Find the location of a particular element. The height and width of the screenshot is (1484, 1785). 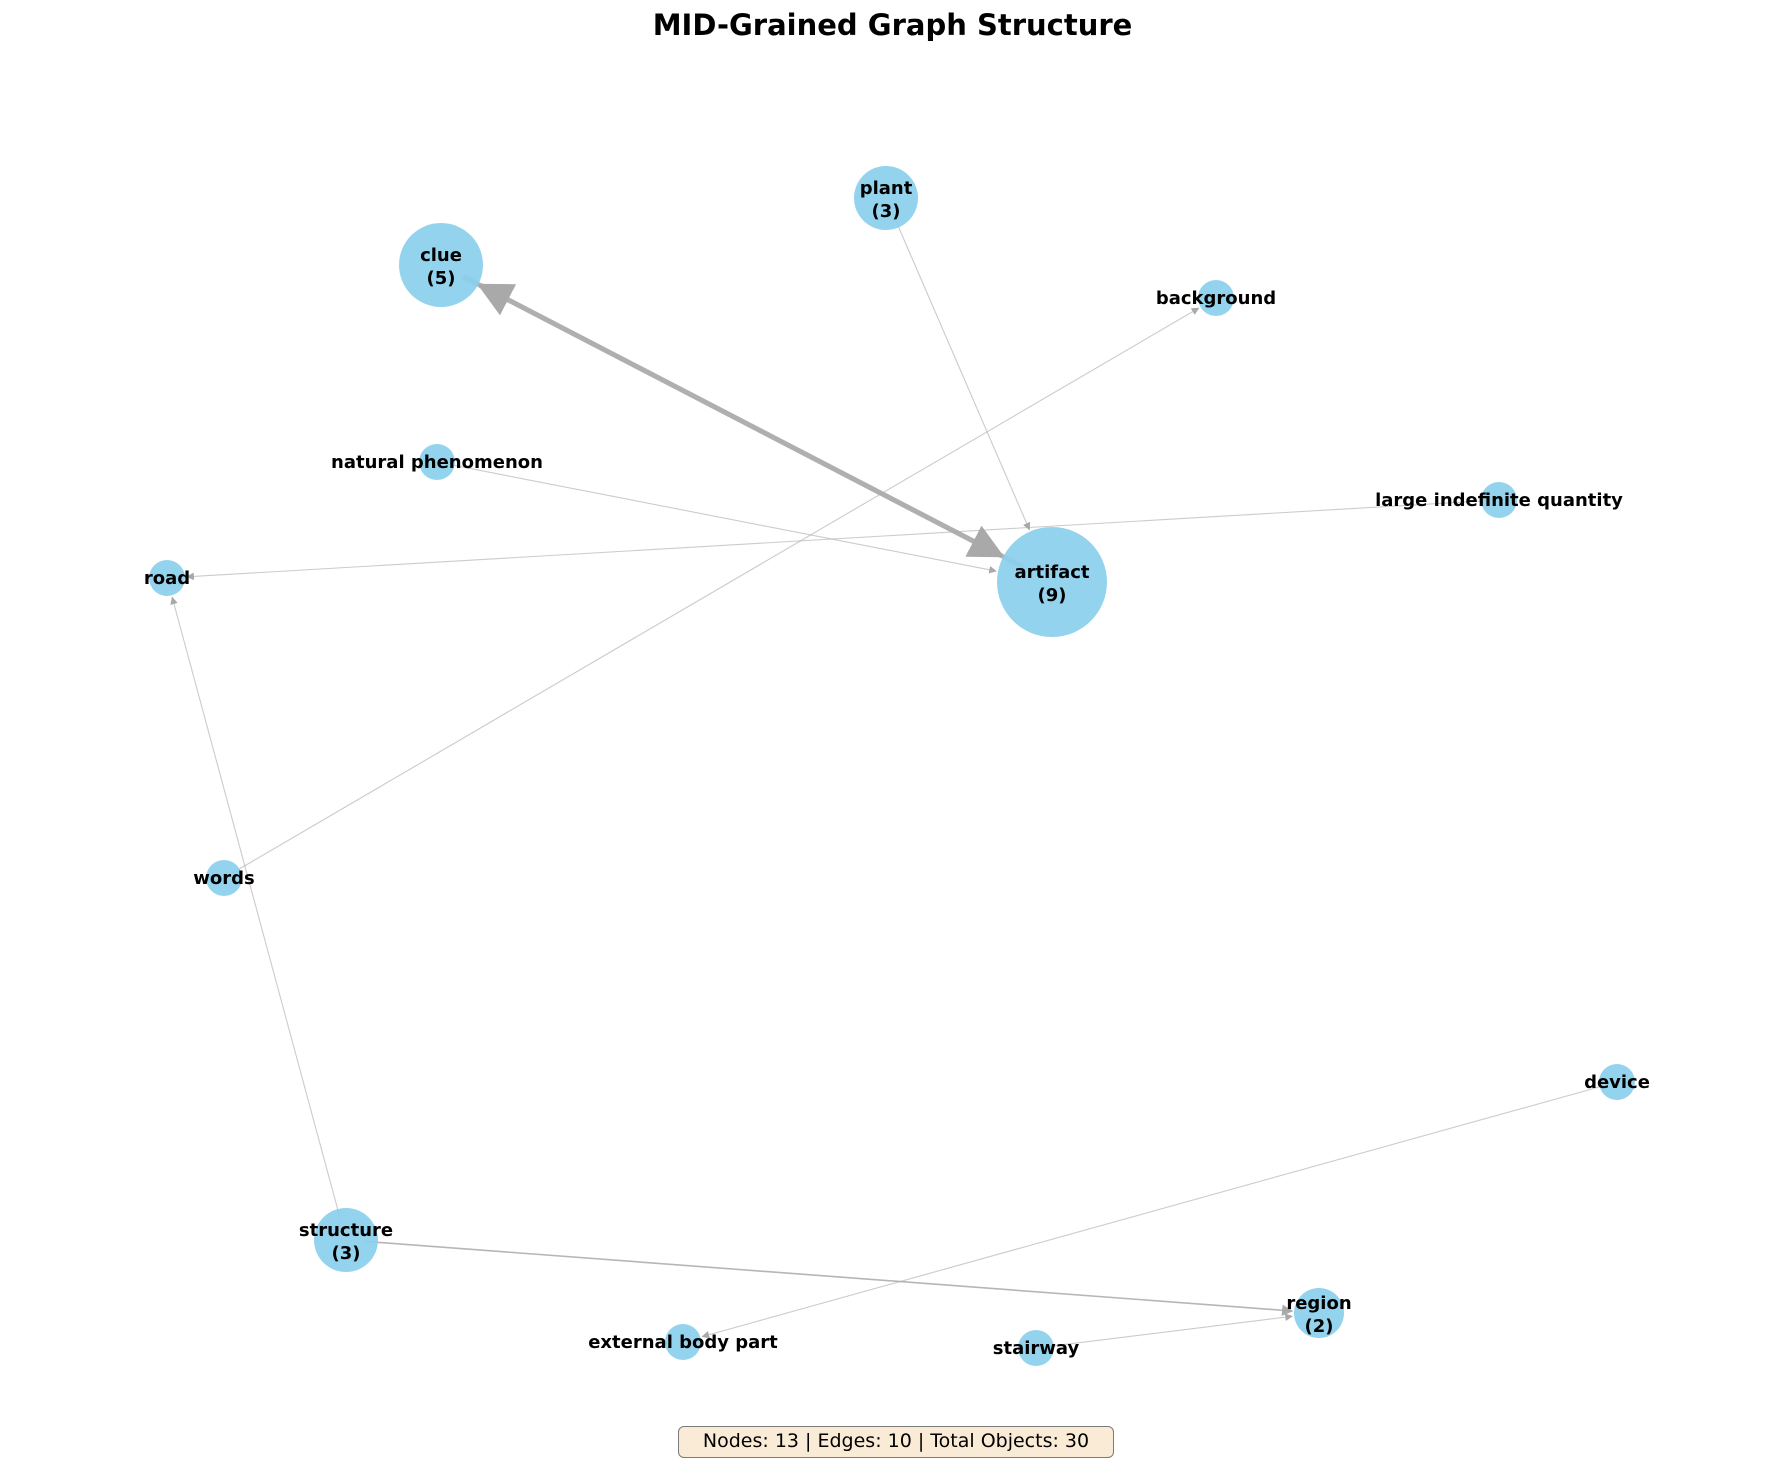

node-label-artifact: artifact is located at coordinates (1051, 572).